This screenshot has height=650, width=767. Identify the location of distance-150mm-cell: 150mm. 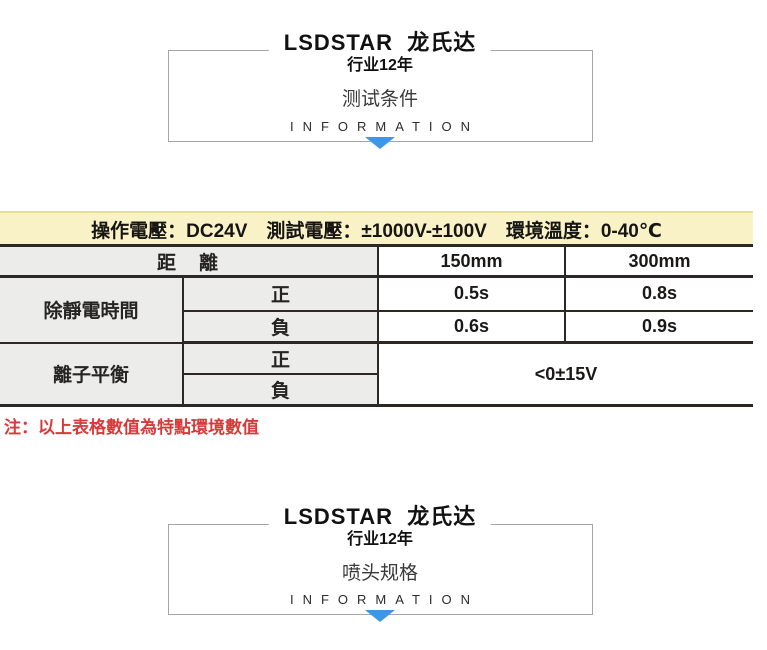
(472, 261).